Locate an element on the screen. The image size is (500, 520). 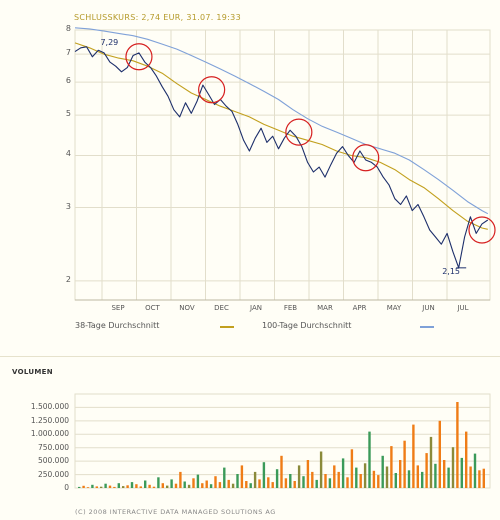
volume-tick-label: 1.500.000 is located at coordinates (49, 407).